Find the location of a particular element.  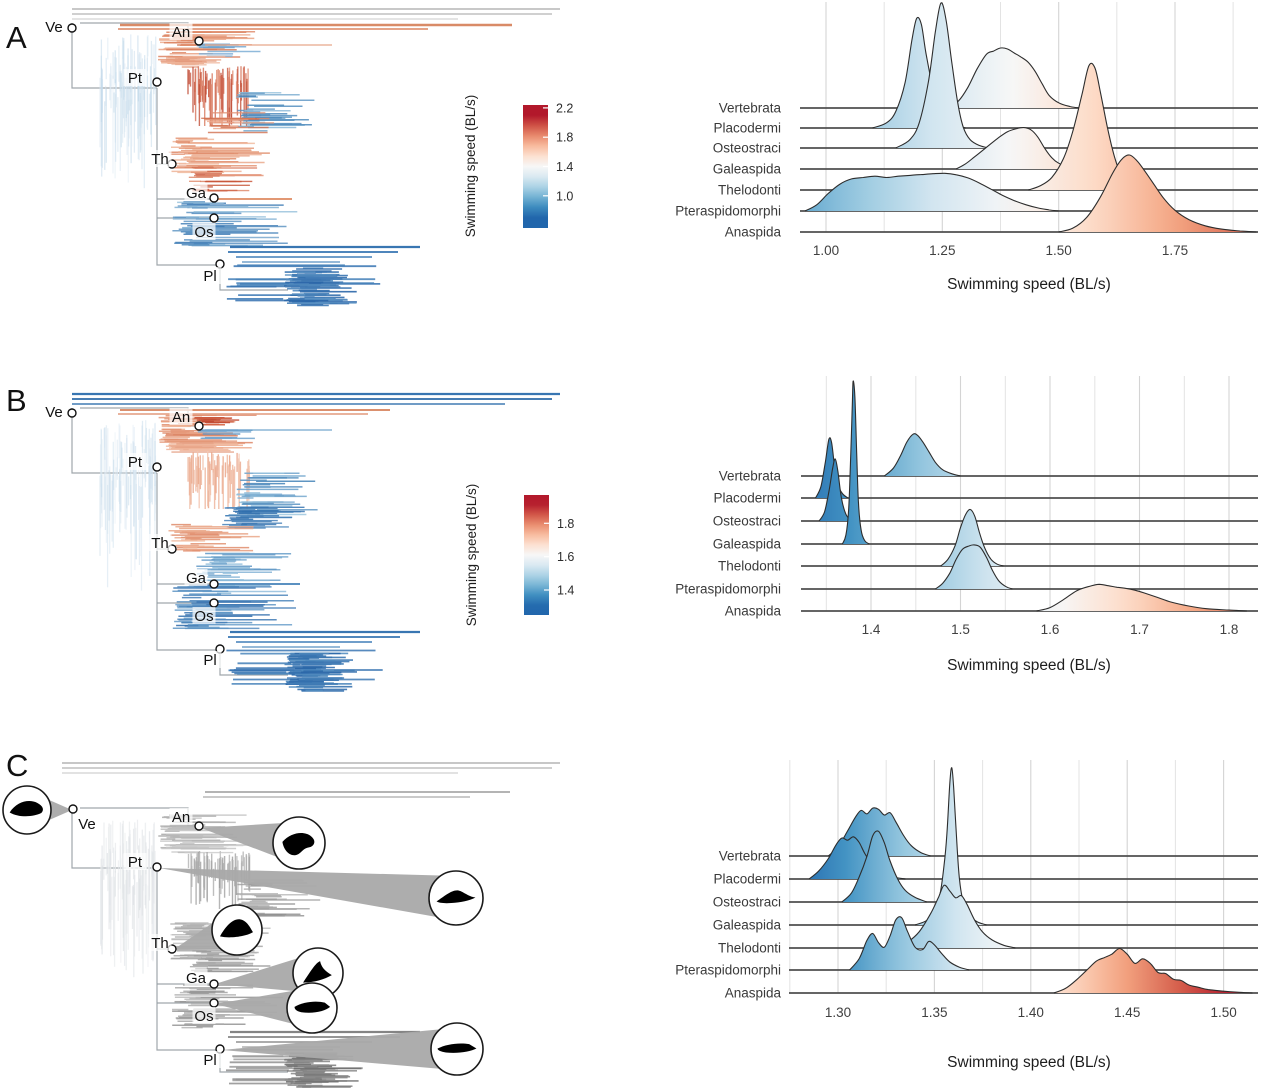

density-fill-osteostraci is located at coordinates (835, 489).